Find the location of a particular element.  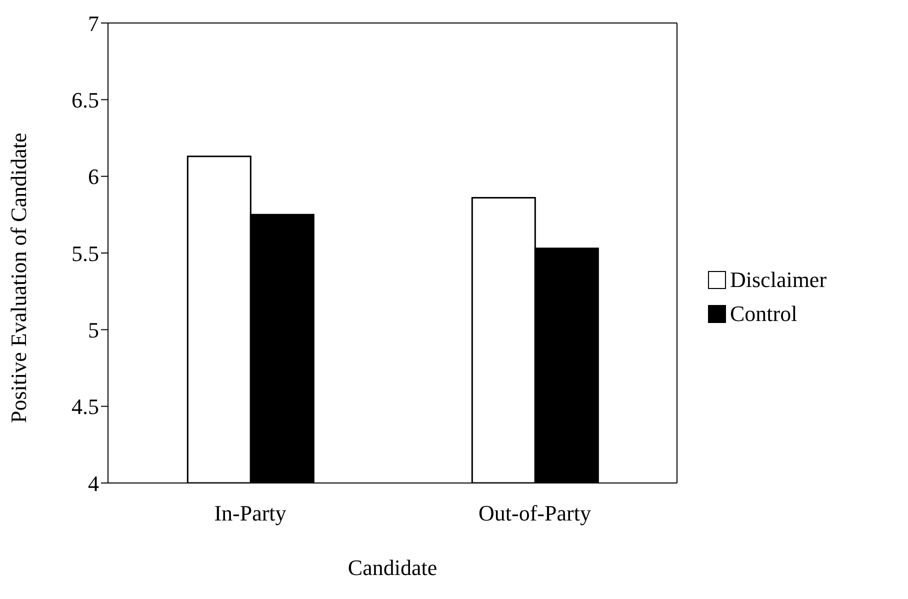

y-tick-label: 6.5 is located at coordinates (85, 99).